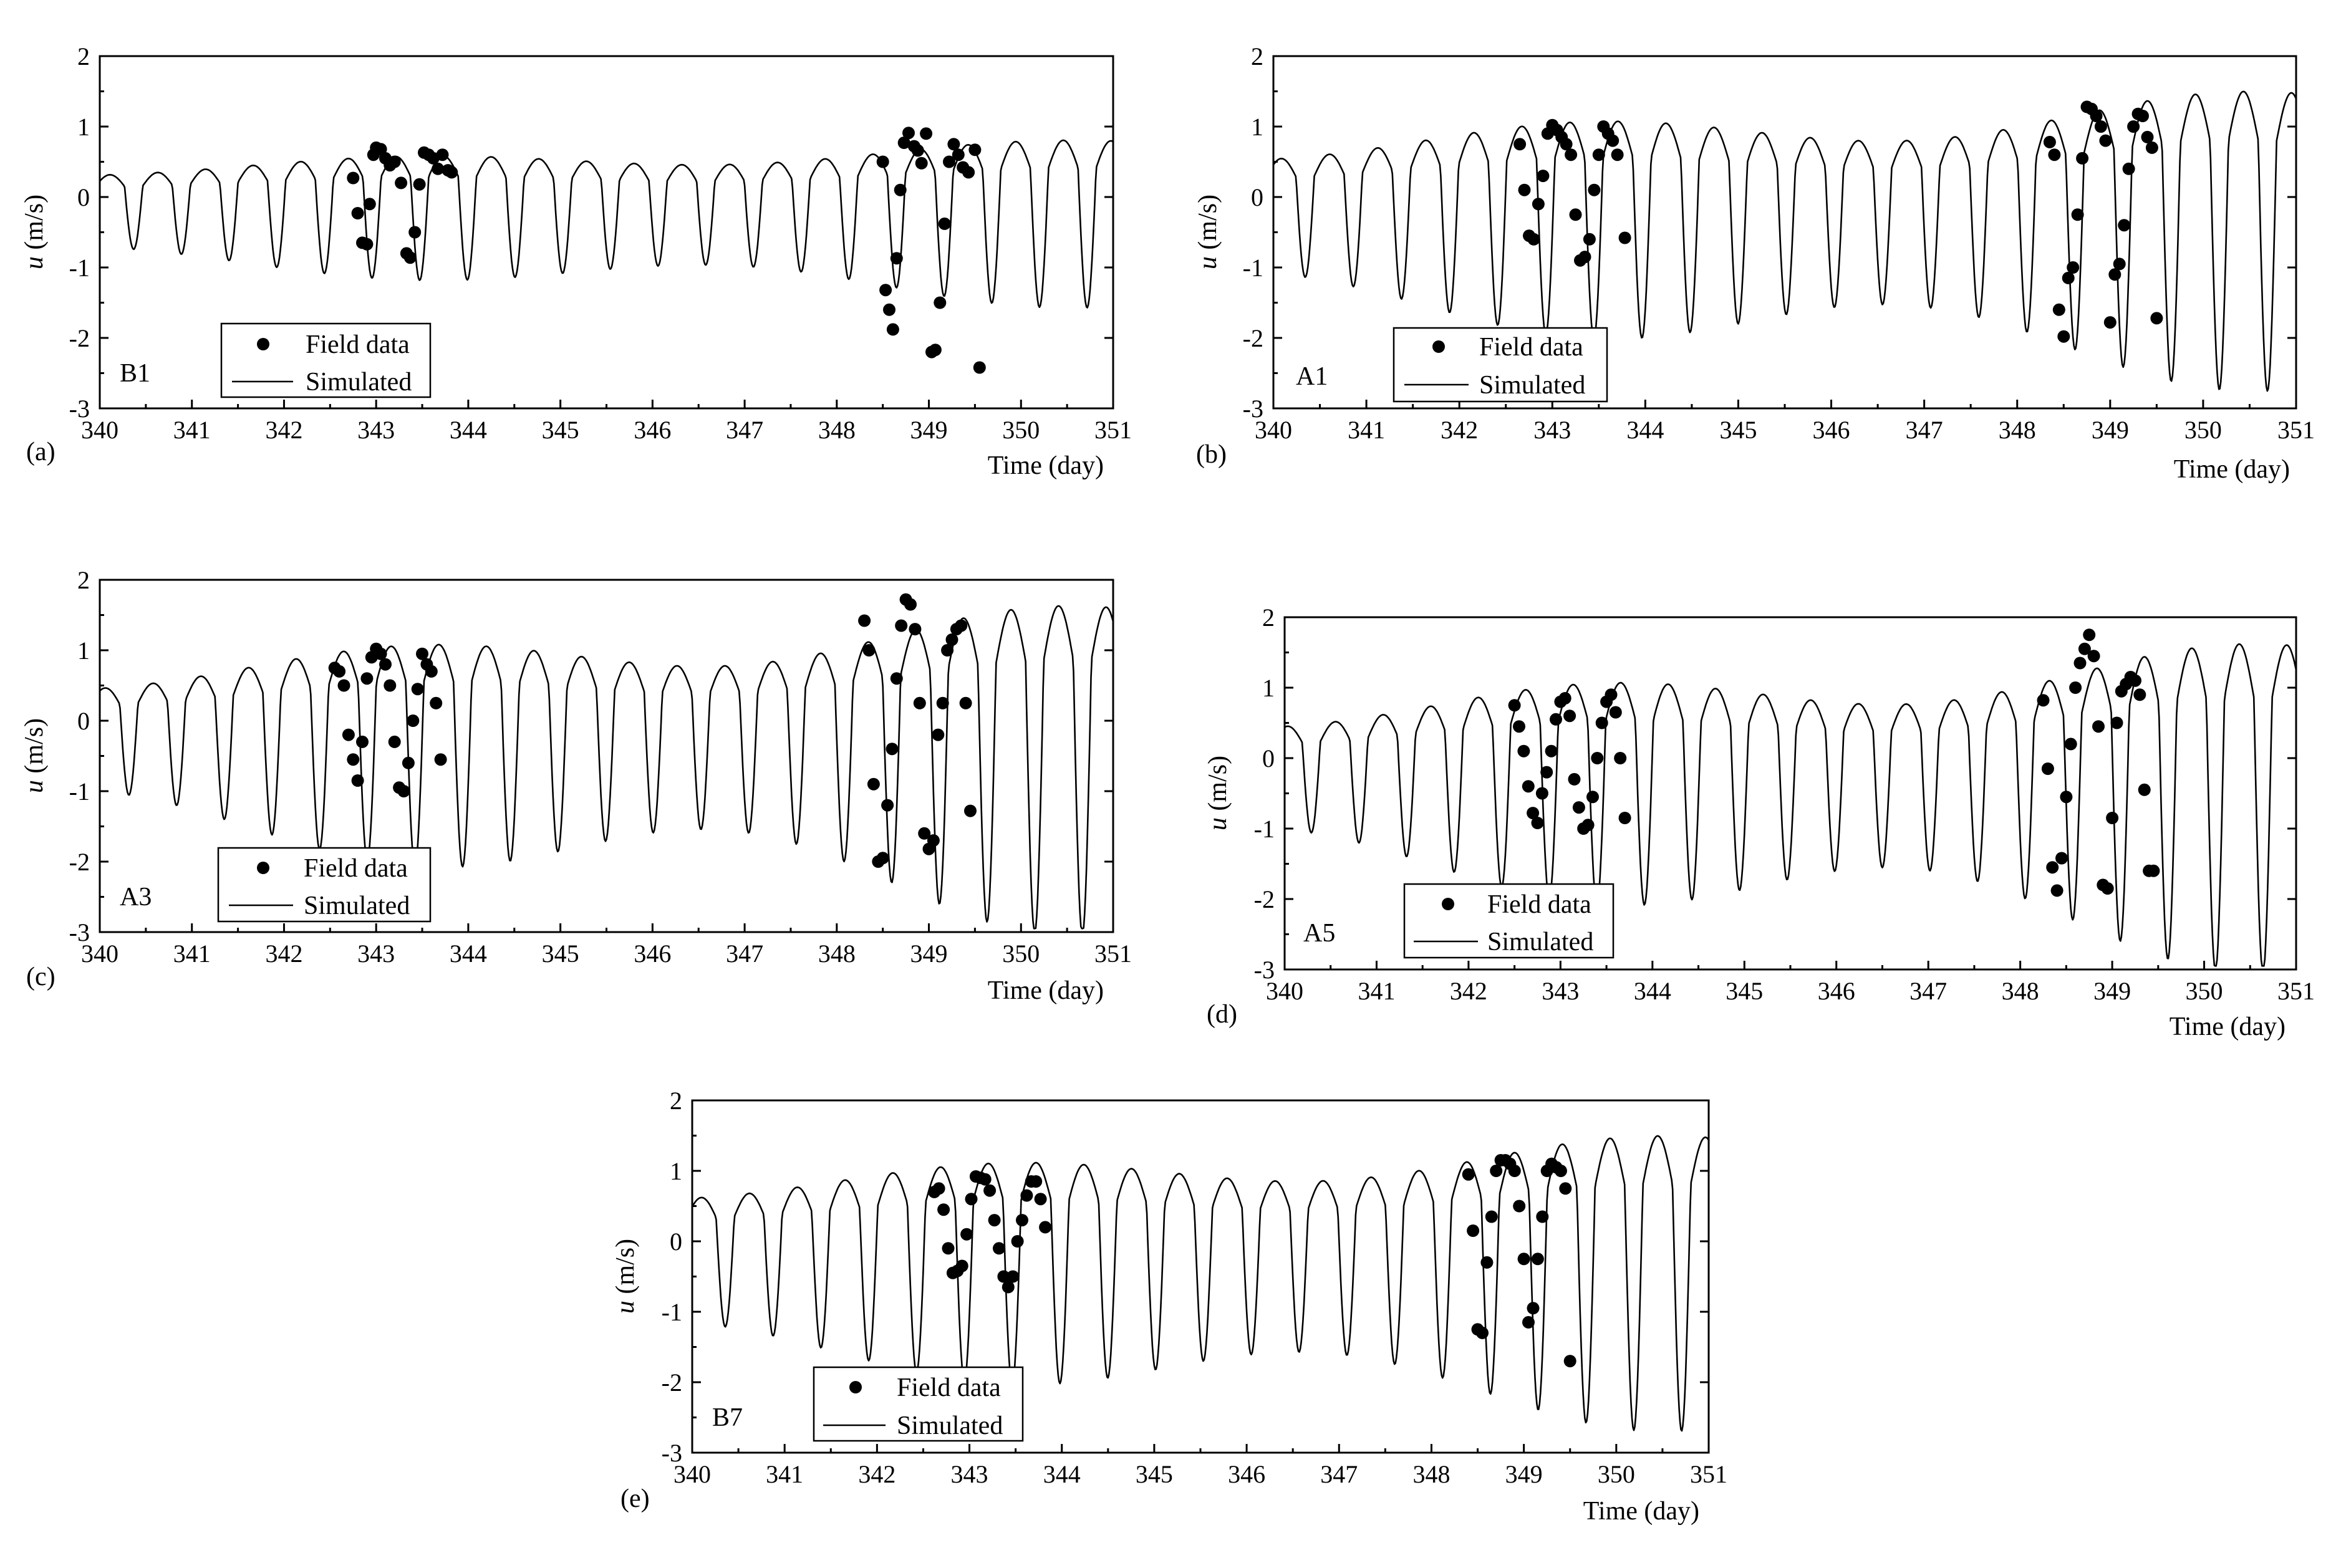 This screenshot has height=1568, width=2346. What do you see at coordinates (744, 430) in the screenshot?
I see `panel-a-x-tick-label: 347` at bounding box center [744, 430].